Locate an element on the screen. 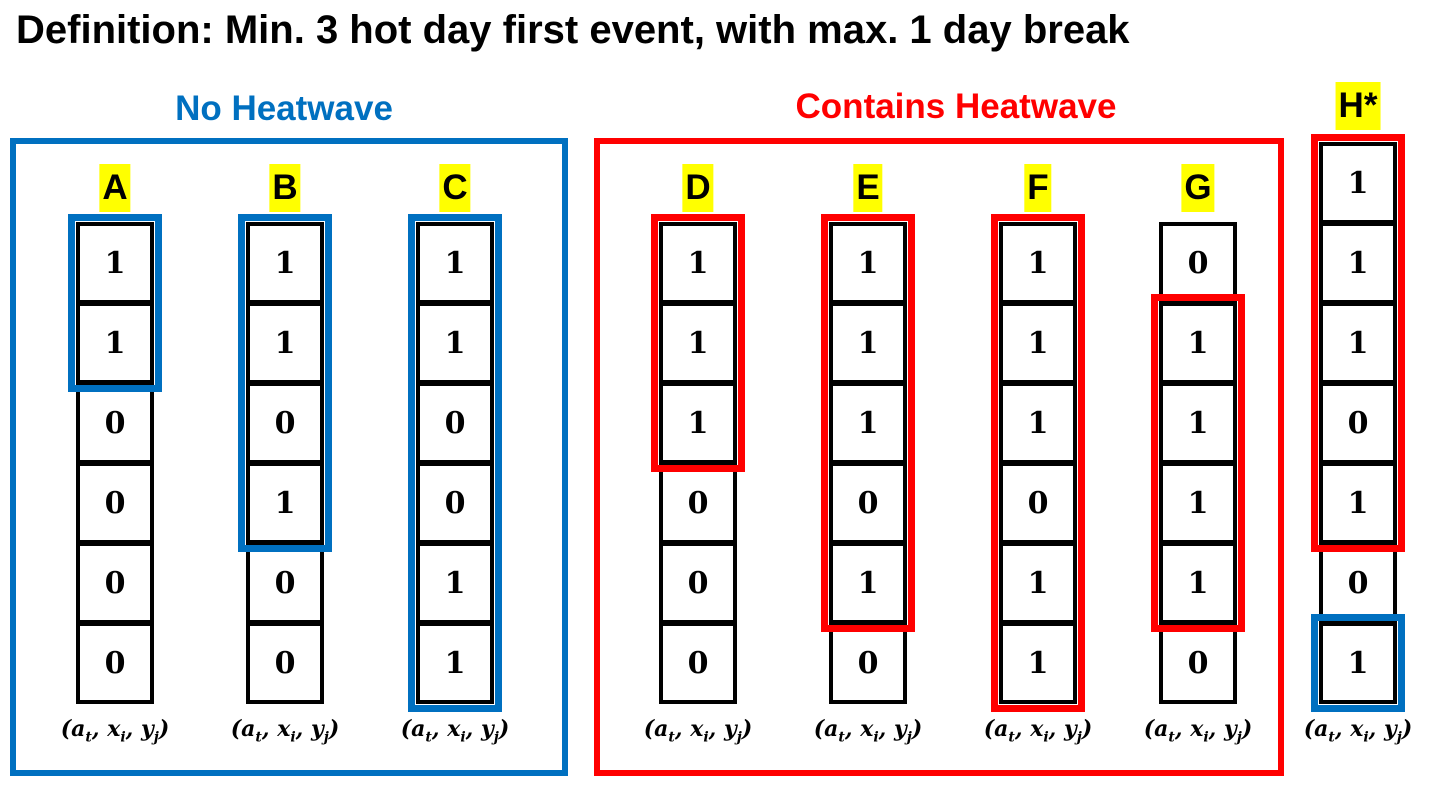 This screenshot has width=1435, height=789. column-label-b: B is located at coordinates (285, 188).